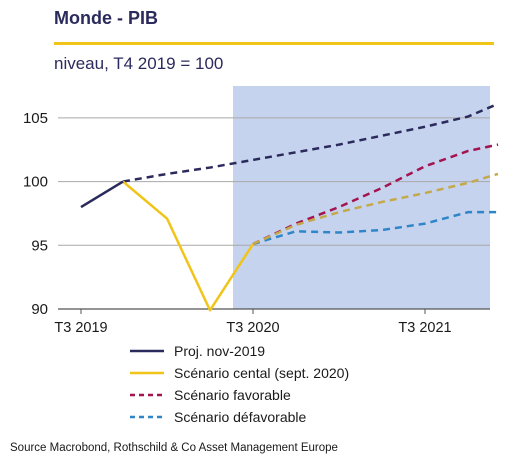 This screenshot has width=519, height=465. I want to click on series-0-dashed-line, so click(310, 142).